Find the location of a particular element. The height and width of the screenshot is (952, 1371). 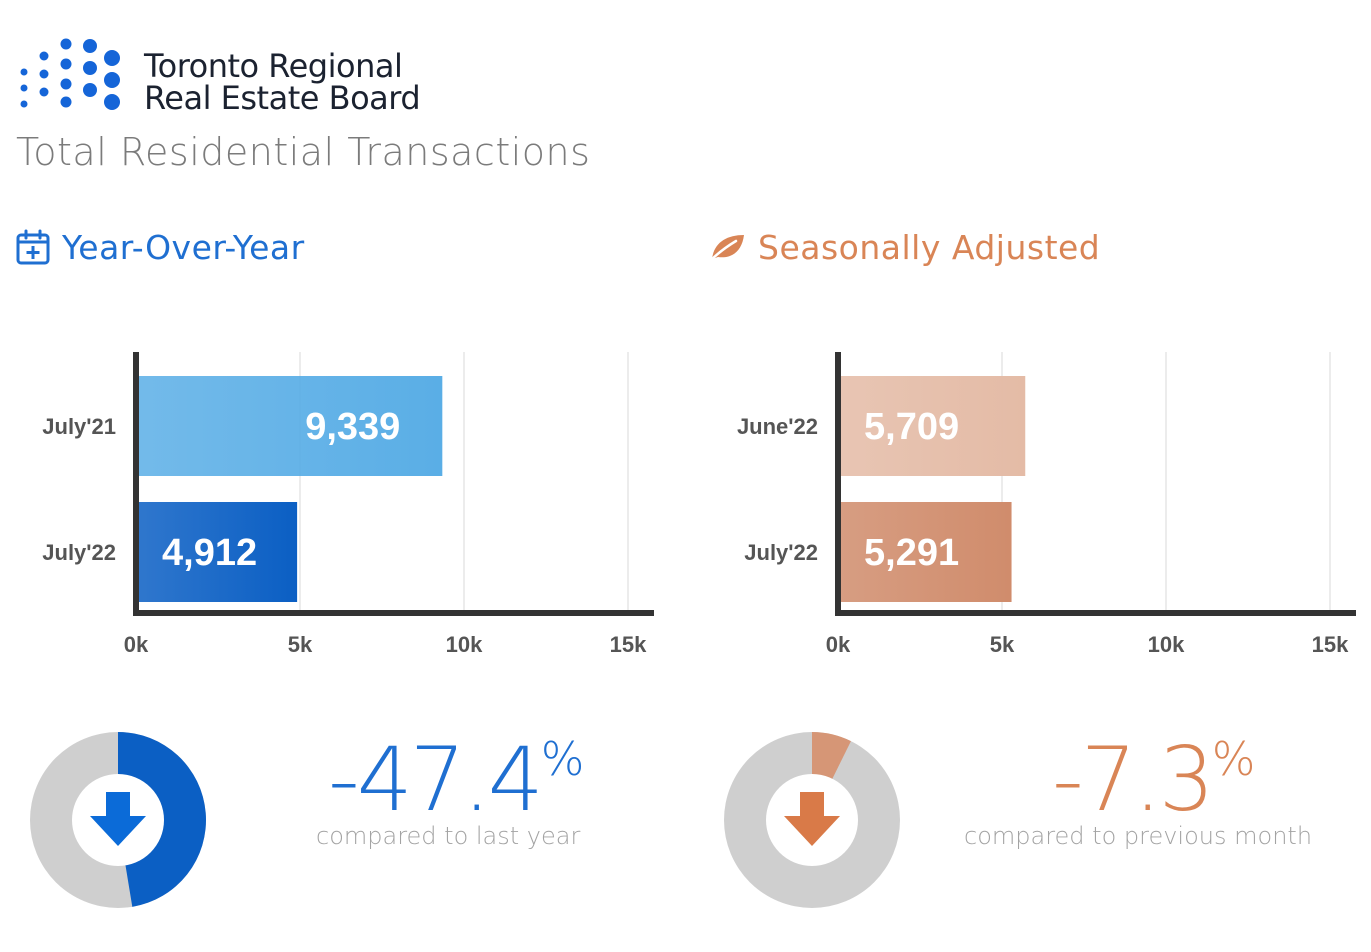

value-label: 5,709 is located at coordinates (911, 427).